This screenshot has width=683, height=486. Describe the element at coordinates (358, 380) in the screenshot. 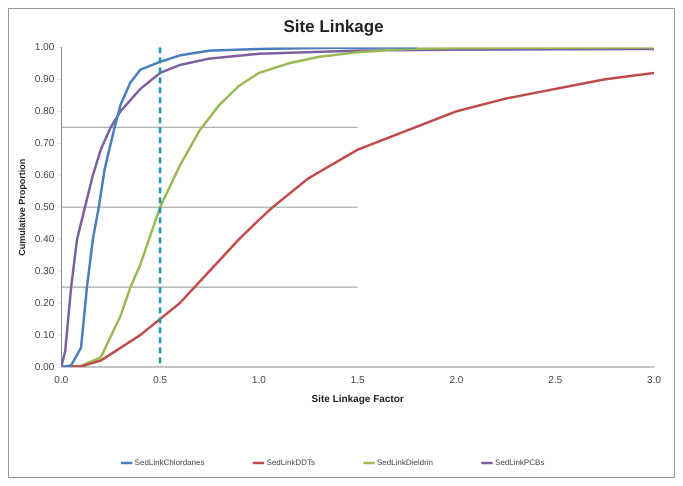

I see `x-tick-label: 1.5` at that location.